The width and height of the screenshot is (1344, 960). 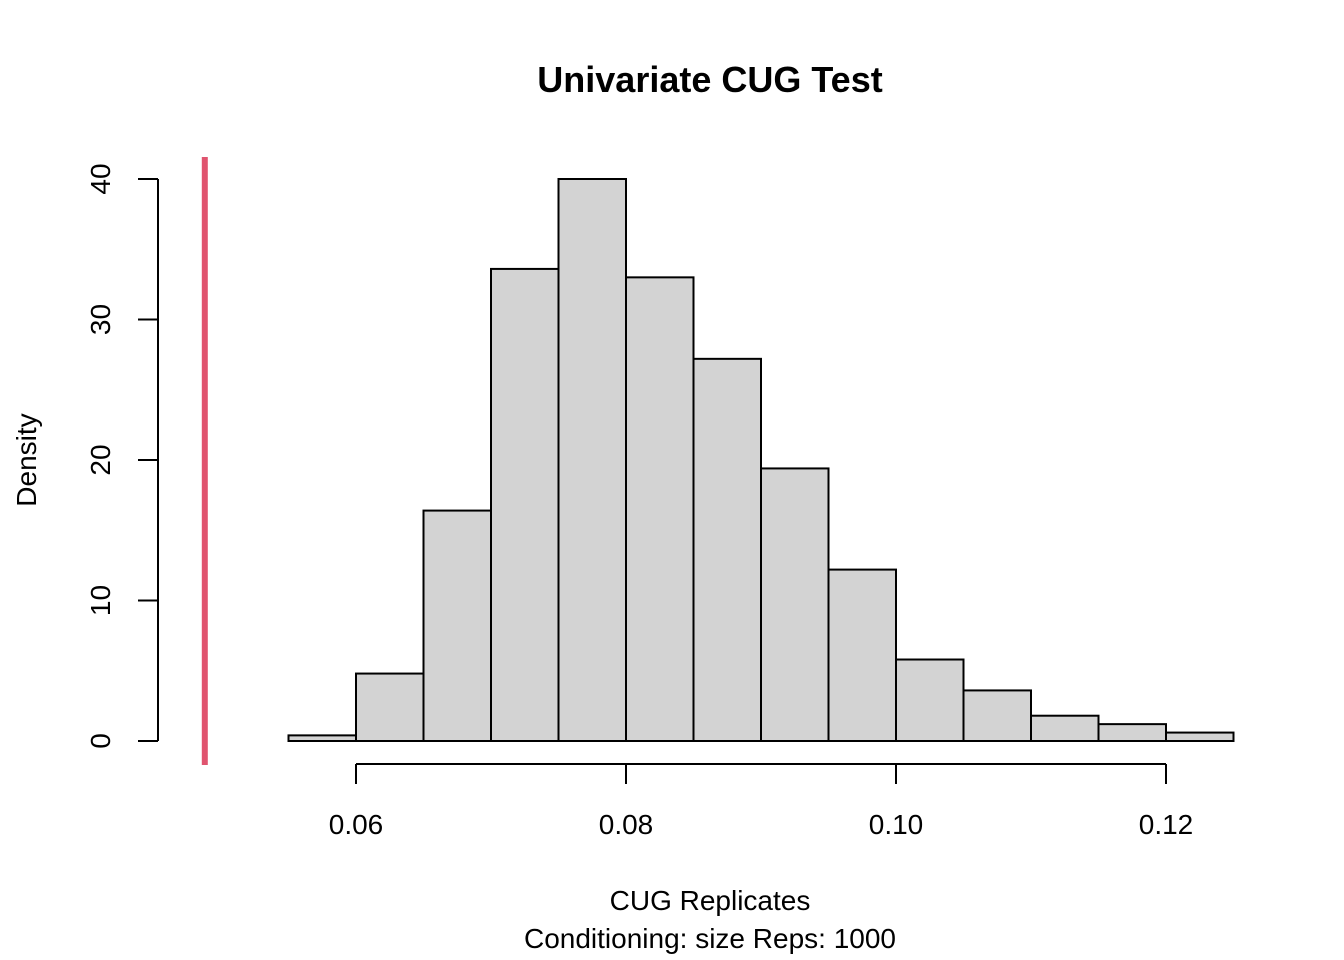 What do you see at coordinates (122, 456) in the screenshot?
I see `y-axis: 0 10 20 30 40` at bounding box center [122, 456].